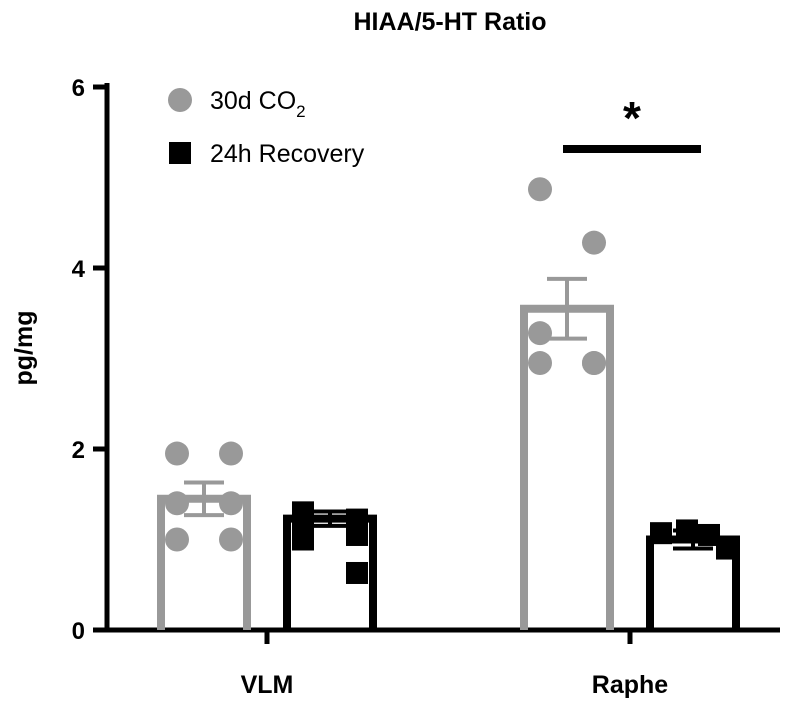  I want to click on y-tick-label: 0, so click(78, 631).